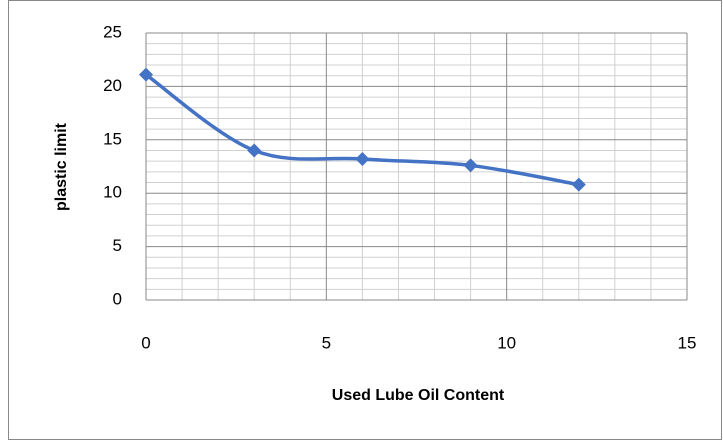  What do you see at coordinates (145, 342) in the screenshot?
I see `x-tick-label: 0` at bounding box center [145, 342].